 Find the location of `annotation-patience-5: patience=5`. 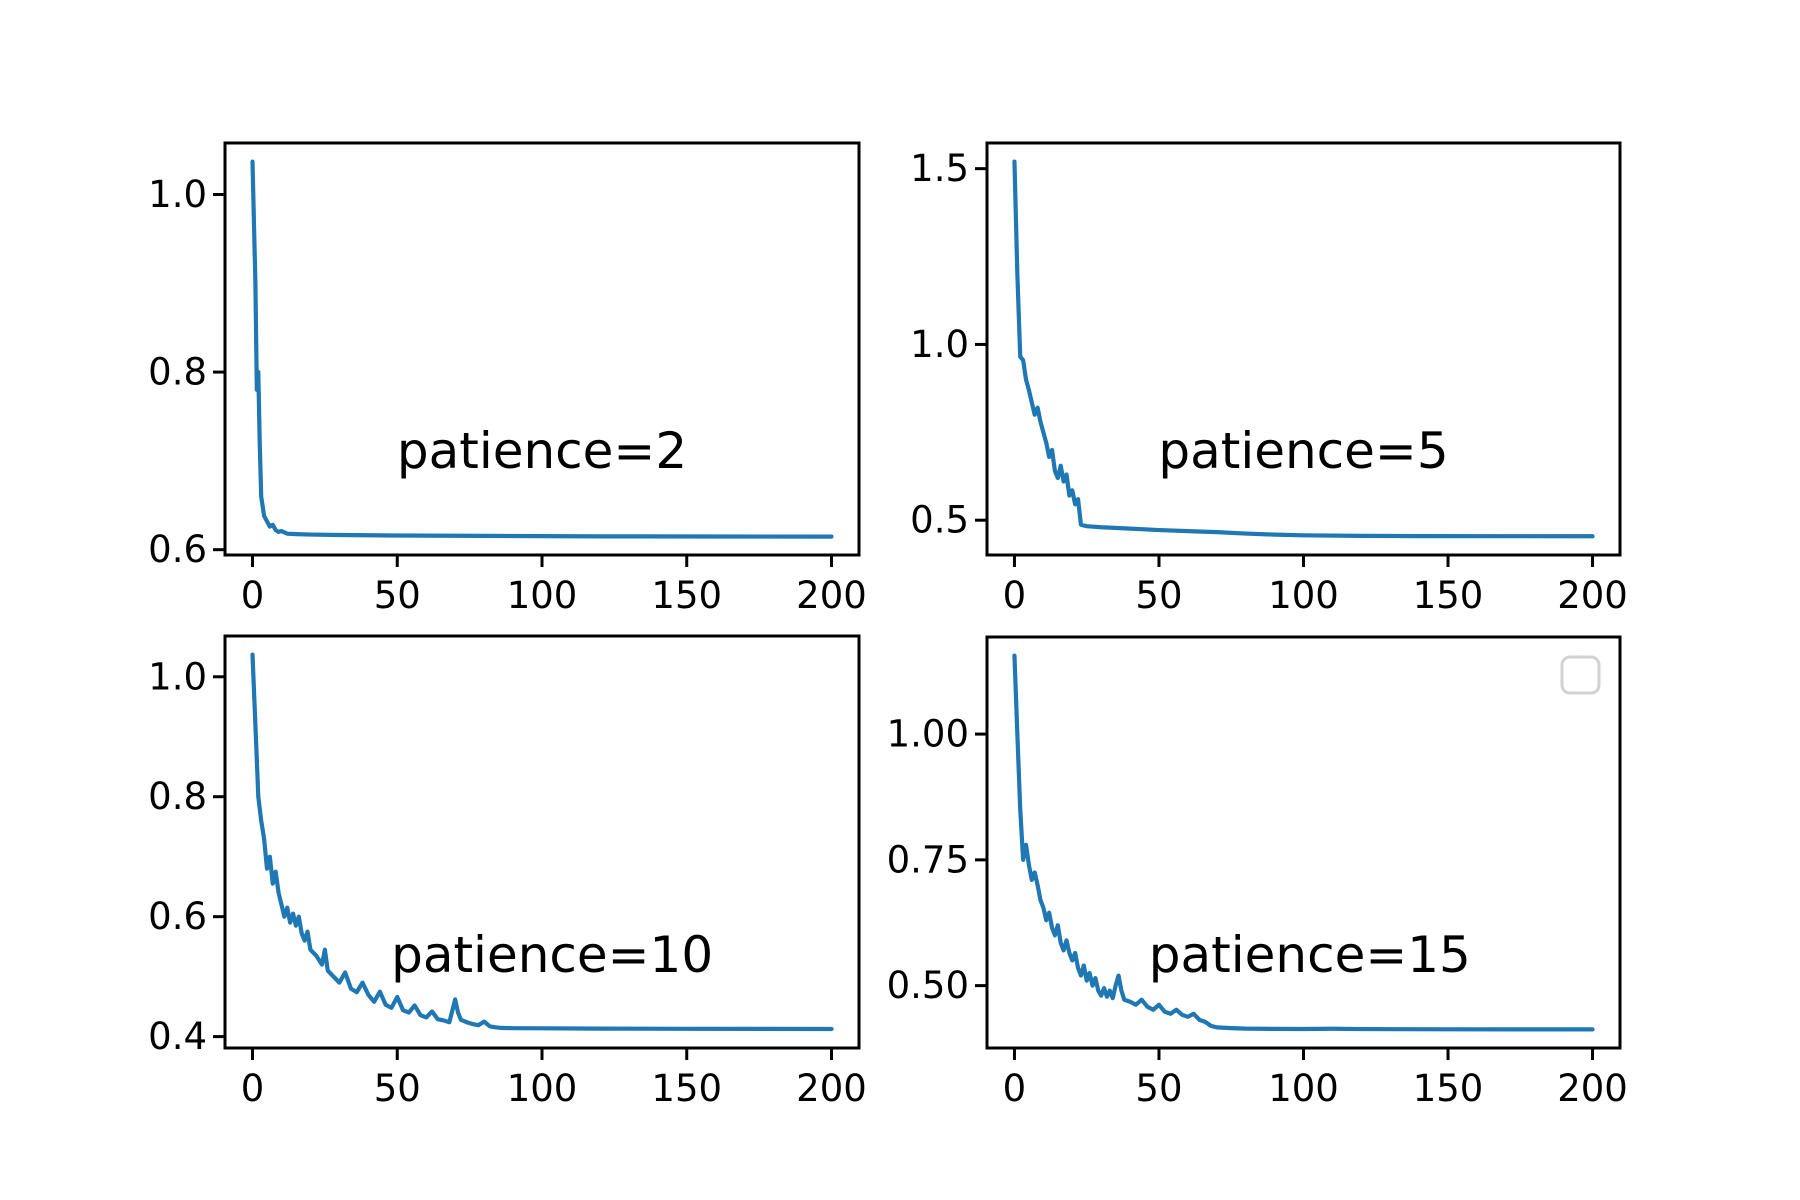

annotation-patience-5: patience=5 is located at coordinates (1303, 451).